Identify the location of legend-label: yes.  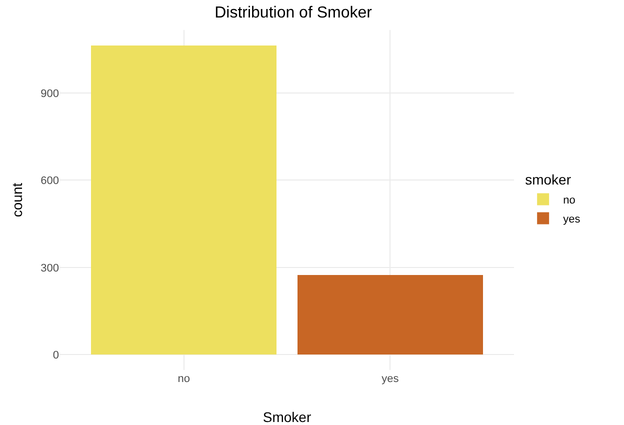
(572, 219).